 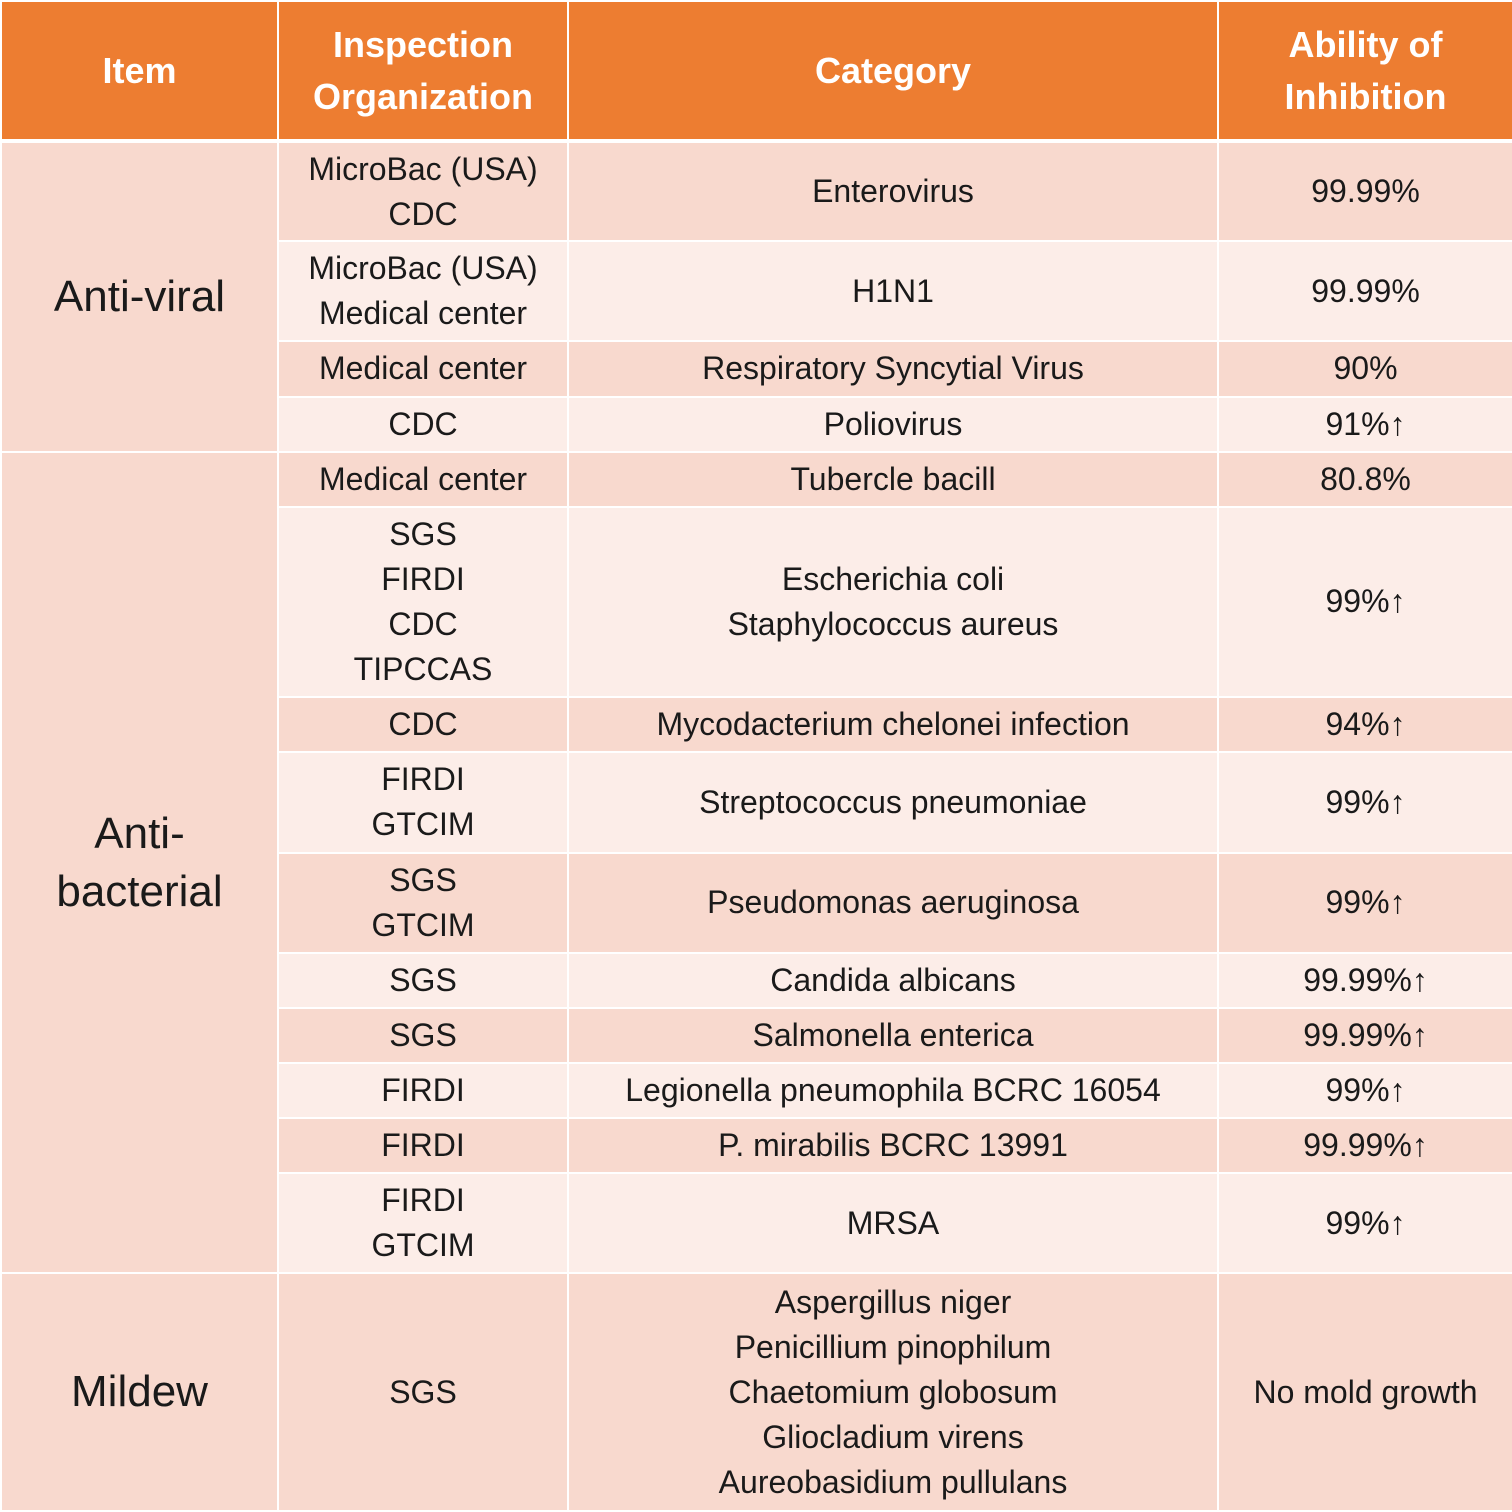 I want to click on category-cell: Salmonella enterica, so click(x=893, y=1035).